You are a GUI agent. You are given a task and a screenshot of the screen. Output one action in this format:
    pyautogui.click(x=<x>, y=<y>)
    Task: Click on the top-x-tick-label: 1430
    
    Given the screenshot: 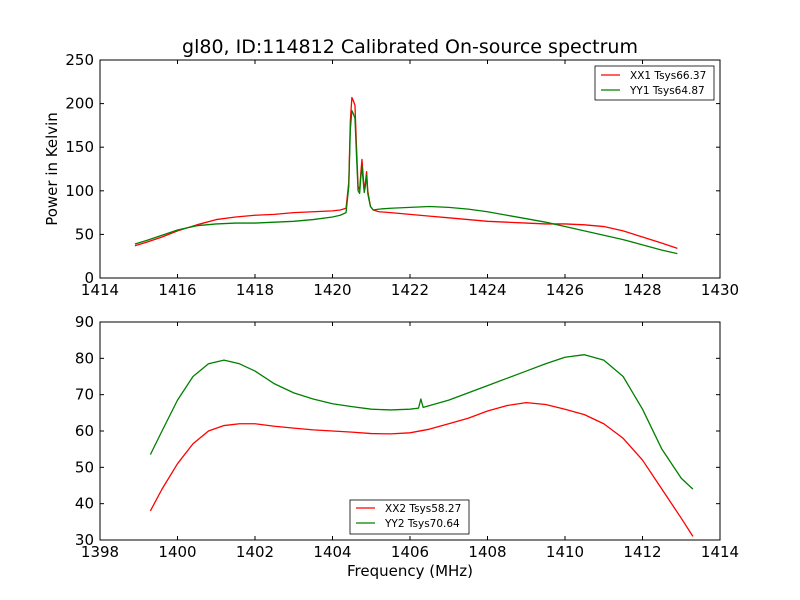 What is the action you would take?
    pyautogui.click(x=720, y=290)
    